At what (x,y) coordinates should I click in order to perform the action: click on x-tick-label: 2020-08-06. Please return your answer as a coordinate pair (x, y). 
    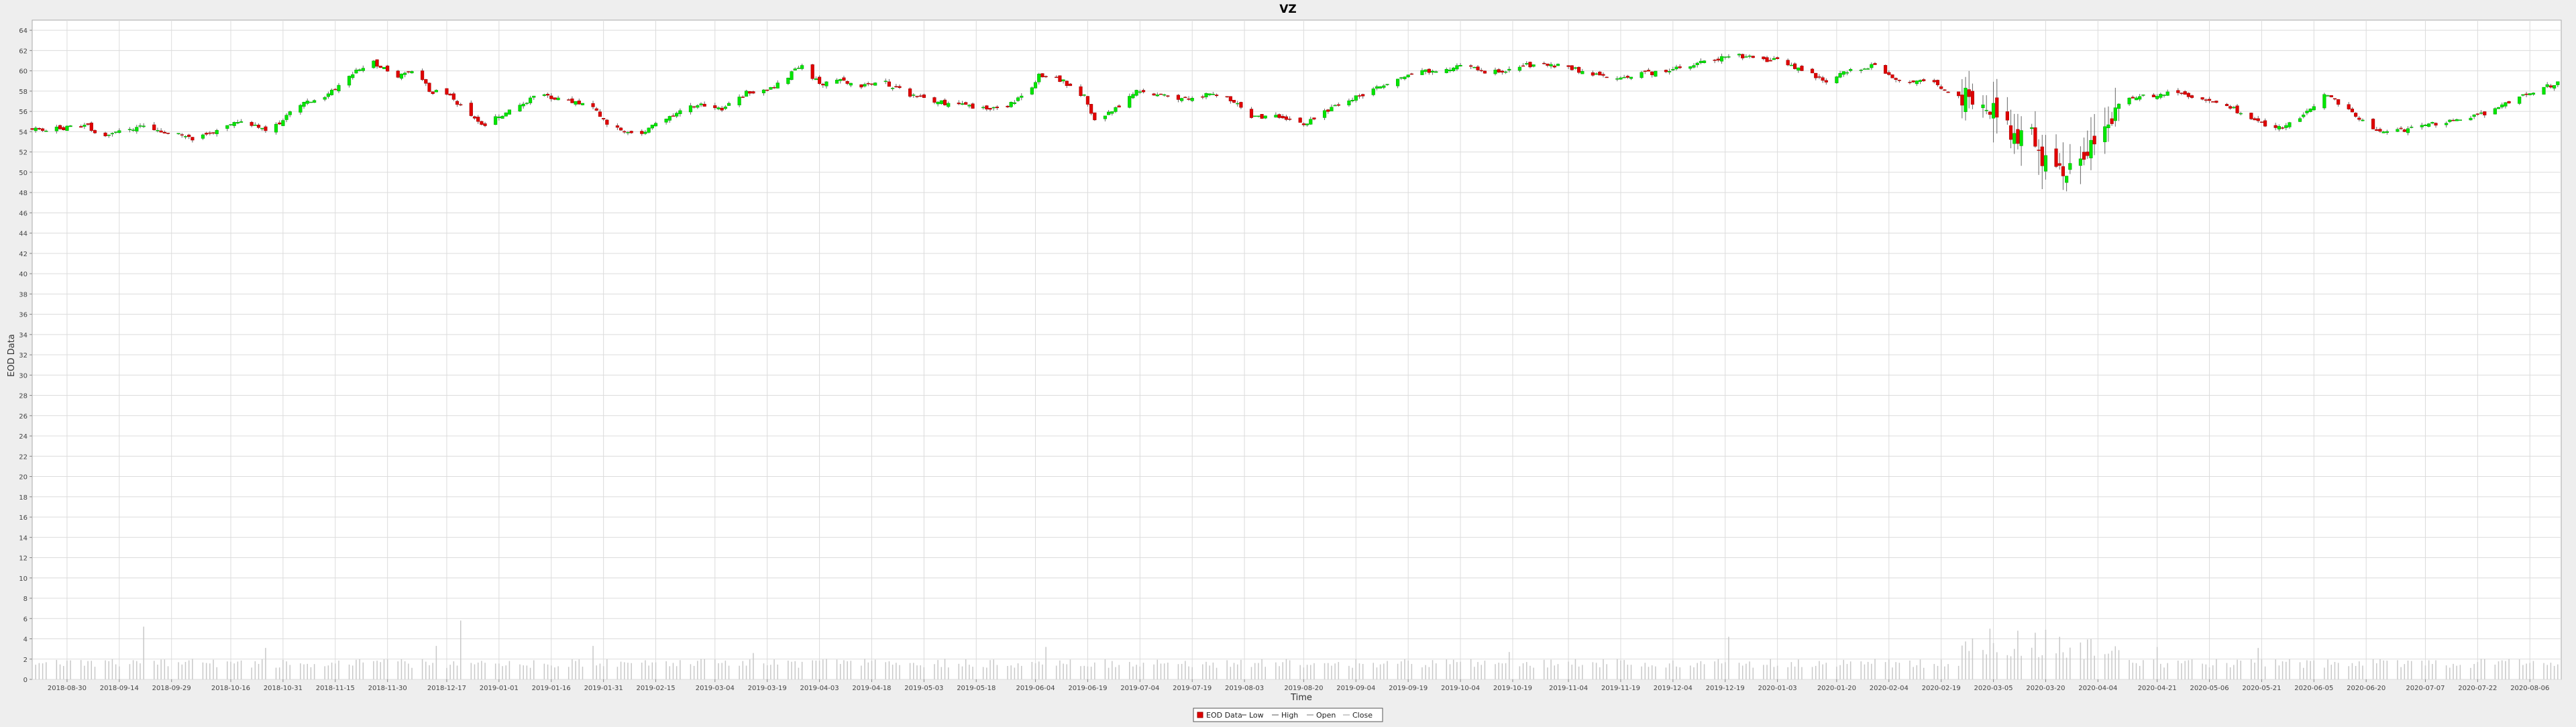
    Looking at the image, I should click on (2529, 688).